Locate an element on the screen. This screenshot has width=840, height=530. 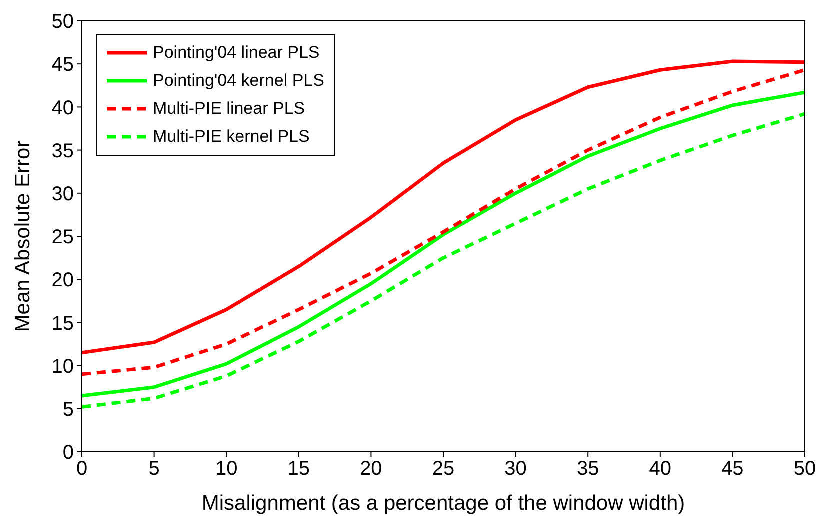
y-tick-label: 40 is located at coordinates (63, 108).